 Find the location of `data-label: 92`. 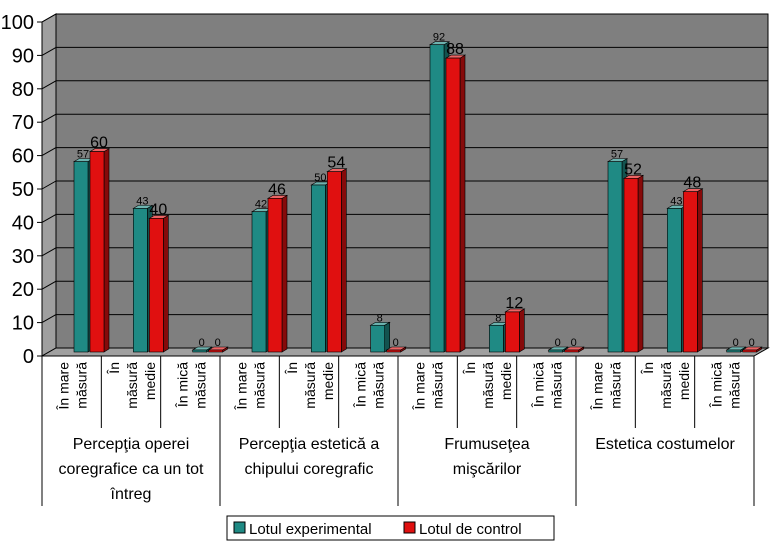

data-label: 92 is located at coordinates (439, 38).